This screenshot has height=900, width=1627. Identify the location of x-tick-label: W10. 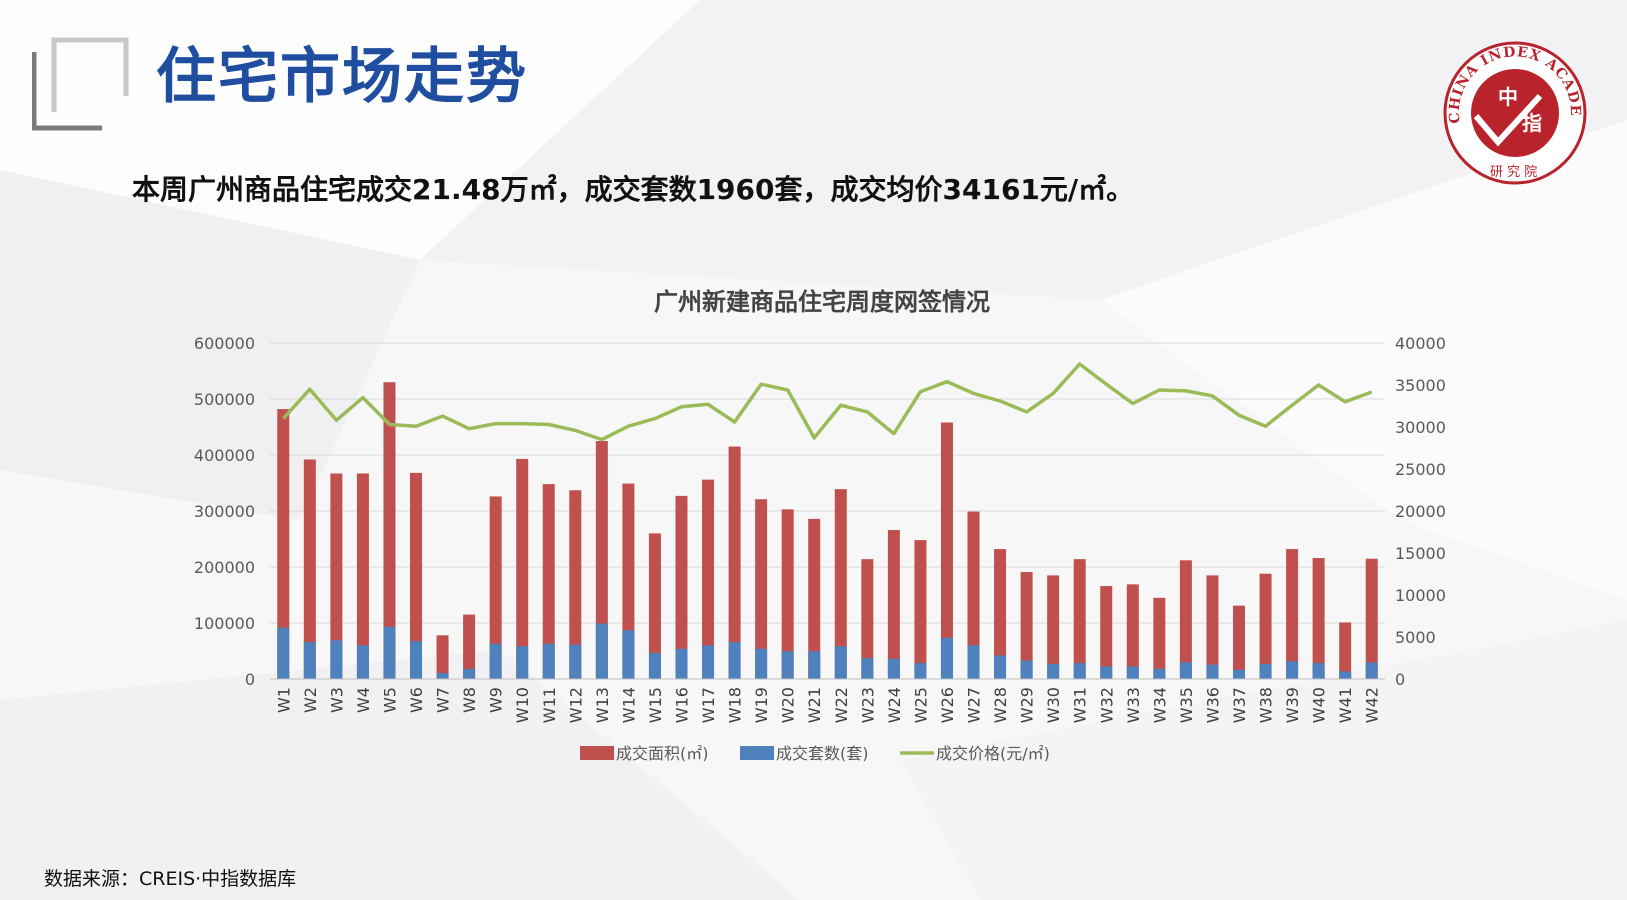
(522, 705).